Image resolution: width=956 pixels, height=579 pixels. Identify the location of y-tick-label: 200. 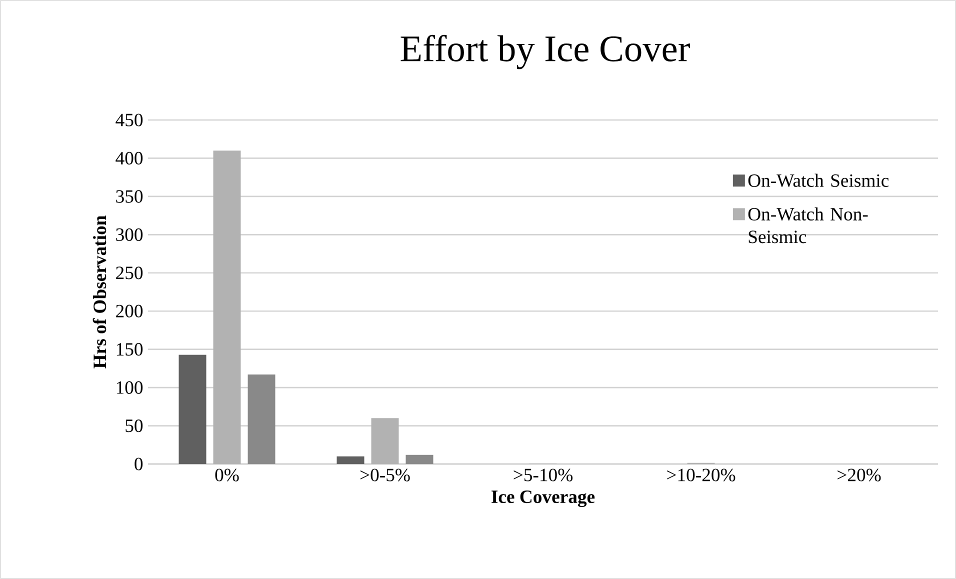
(129, 311).